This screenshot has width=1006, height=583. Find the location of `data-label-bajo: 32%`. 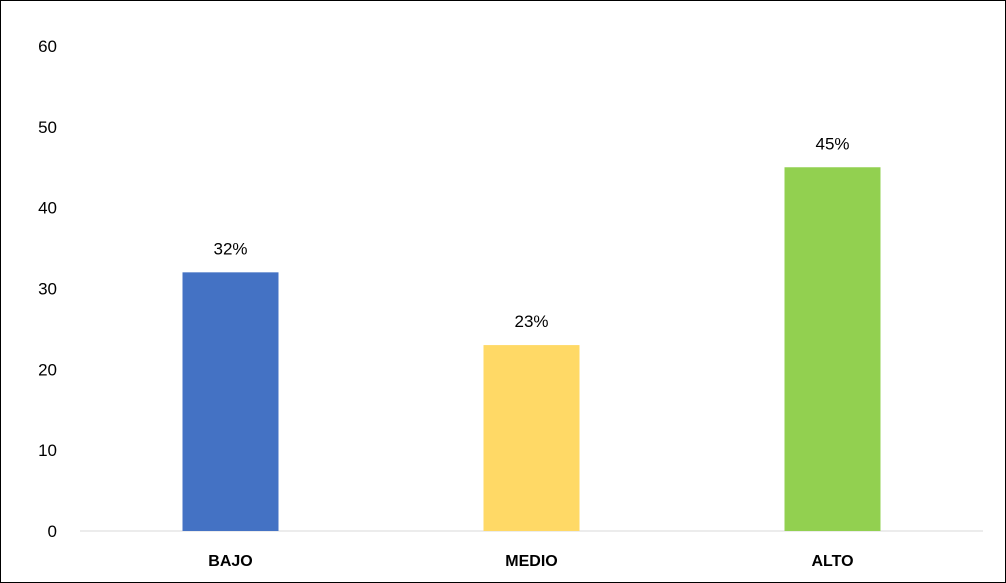

data-label-bajo: 32% is located at coordinates (230, 248).